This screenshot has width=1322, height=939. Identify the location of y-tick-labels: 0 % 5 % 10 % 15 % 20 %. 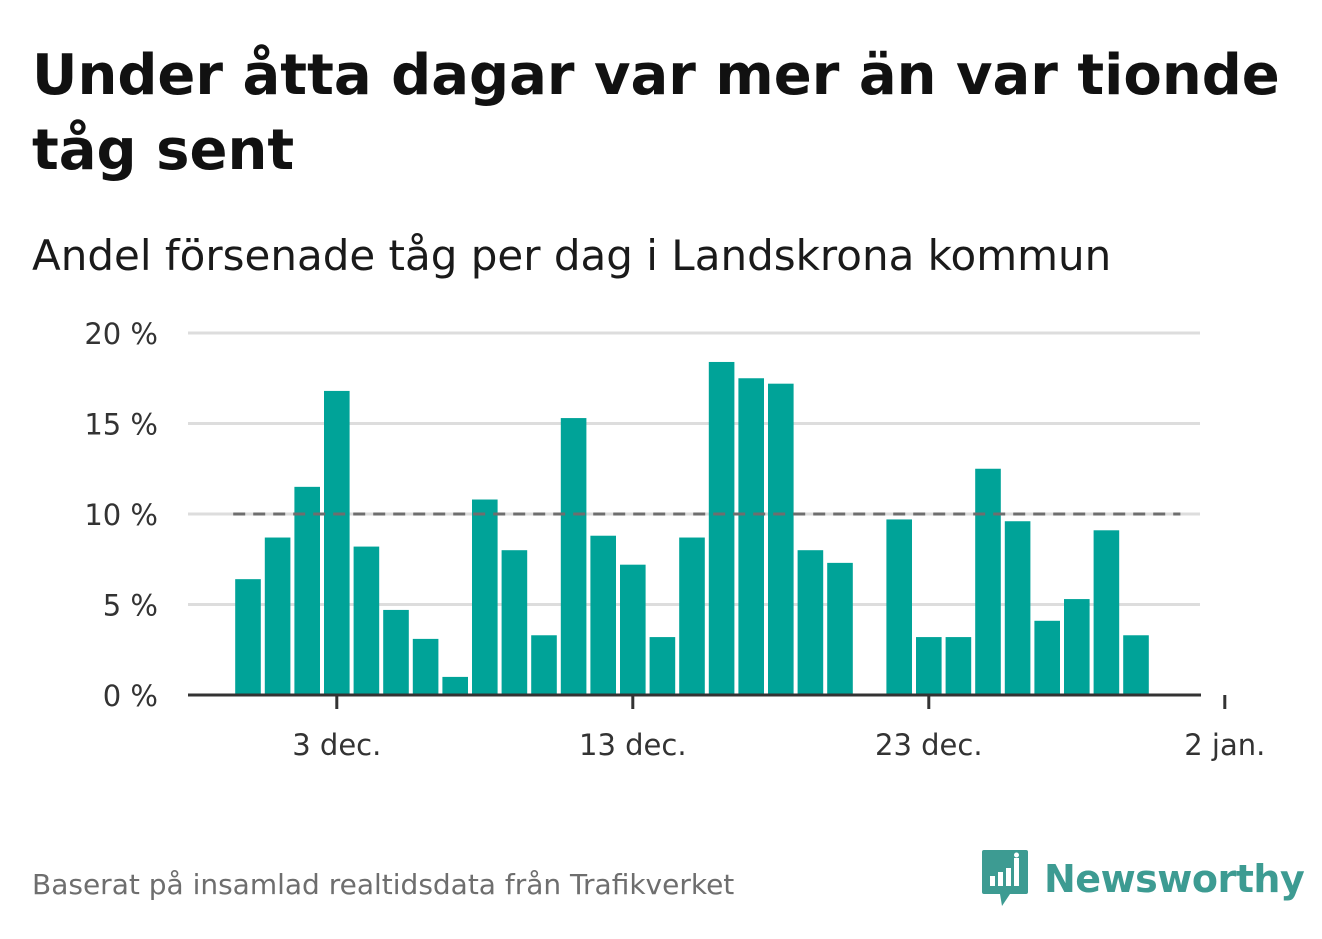
(121, 515).